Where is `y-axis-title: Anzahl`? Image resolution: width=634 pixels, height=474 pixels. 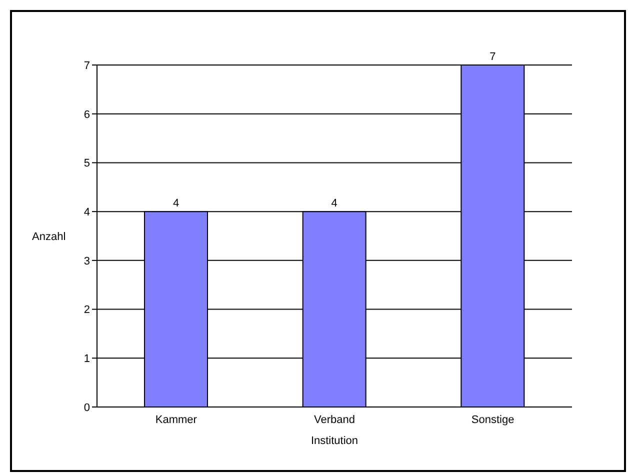
y-axis-title: Anzahl is located at coordinates (49, 236).